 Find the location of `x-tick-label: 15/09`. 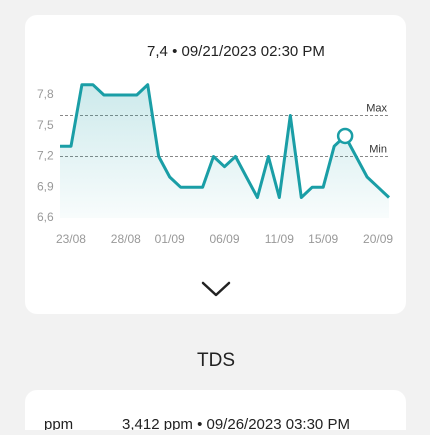

x-tick-label: 15/09 is located at coordinates (323, 239).